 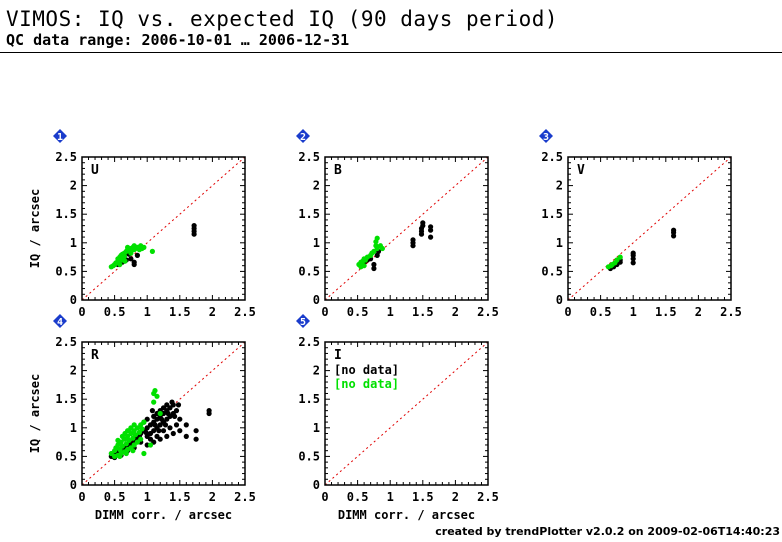 What do you see at coordinates (338, 355) in the screenshot?
I see `panel-filter-label: I` at bounding box center [338, 355].